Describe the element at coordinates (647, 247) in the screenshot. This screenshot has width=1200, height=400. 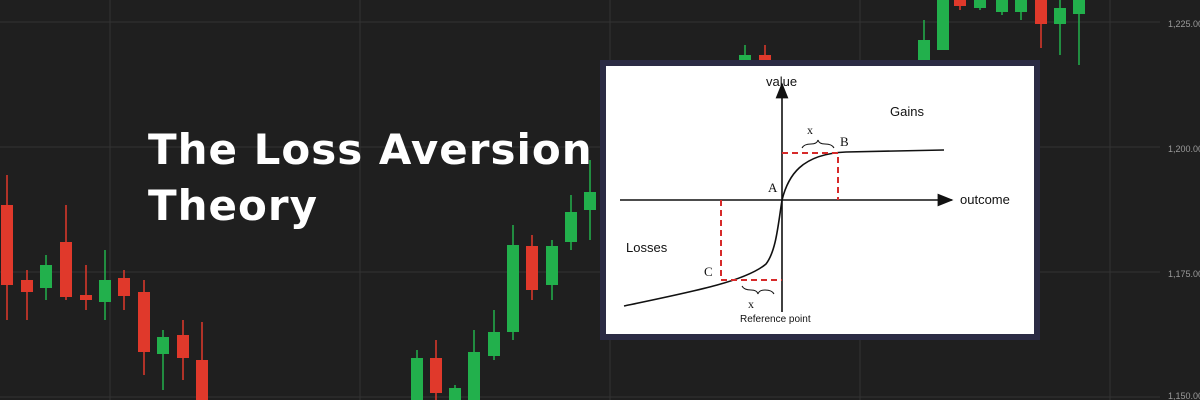
I see `losses-label: Losses` at that location.